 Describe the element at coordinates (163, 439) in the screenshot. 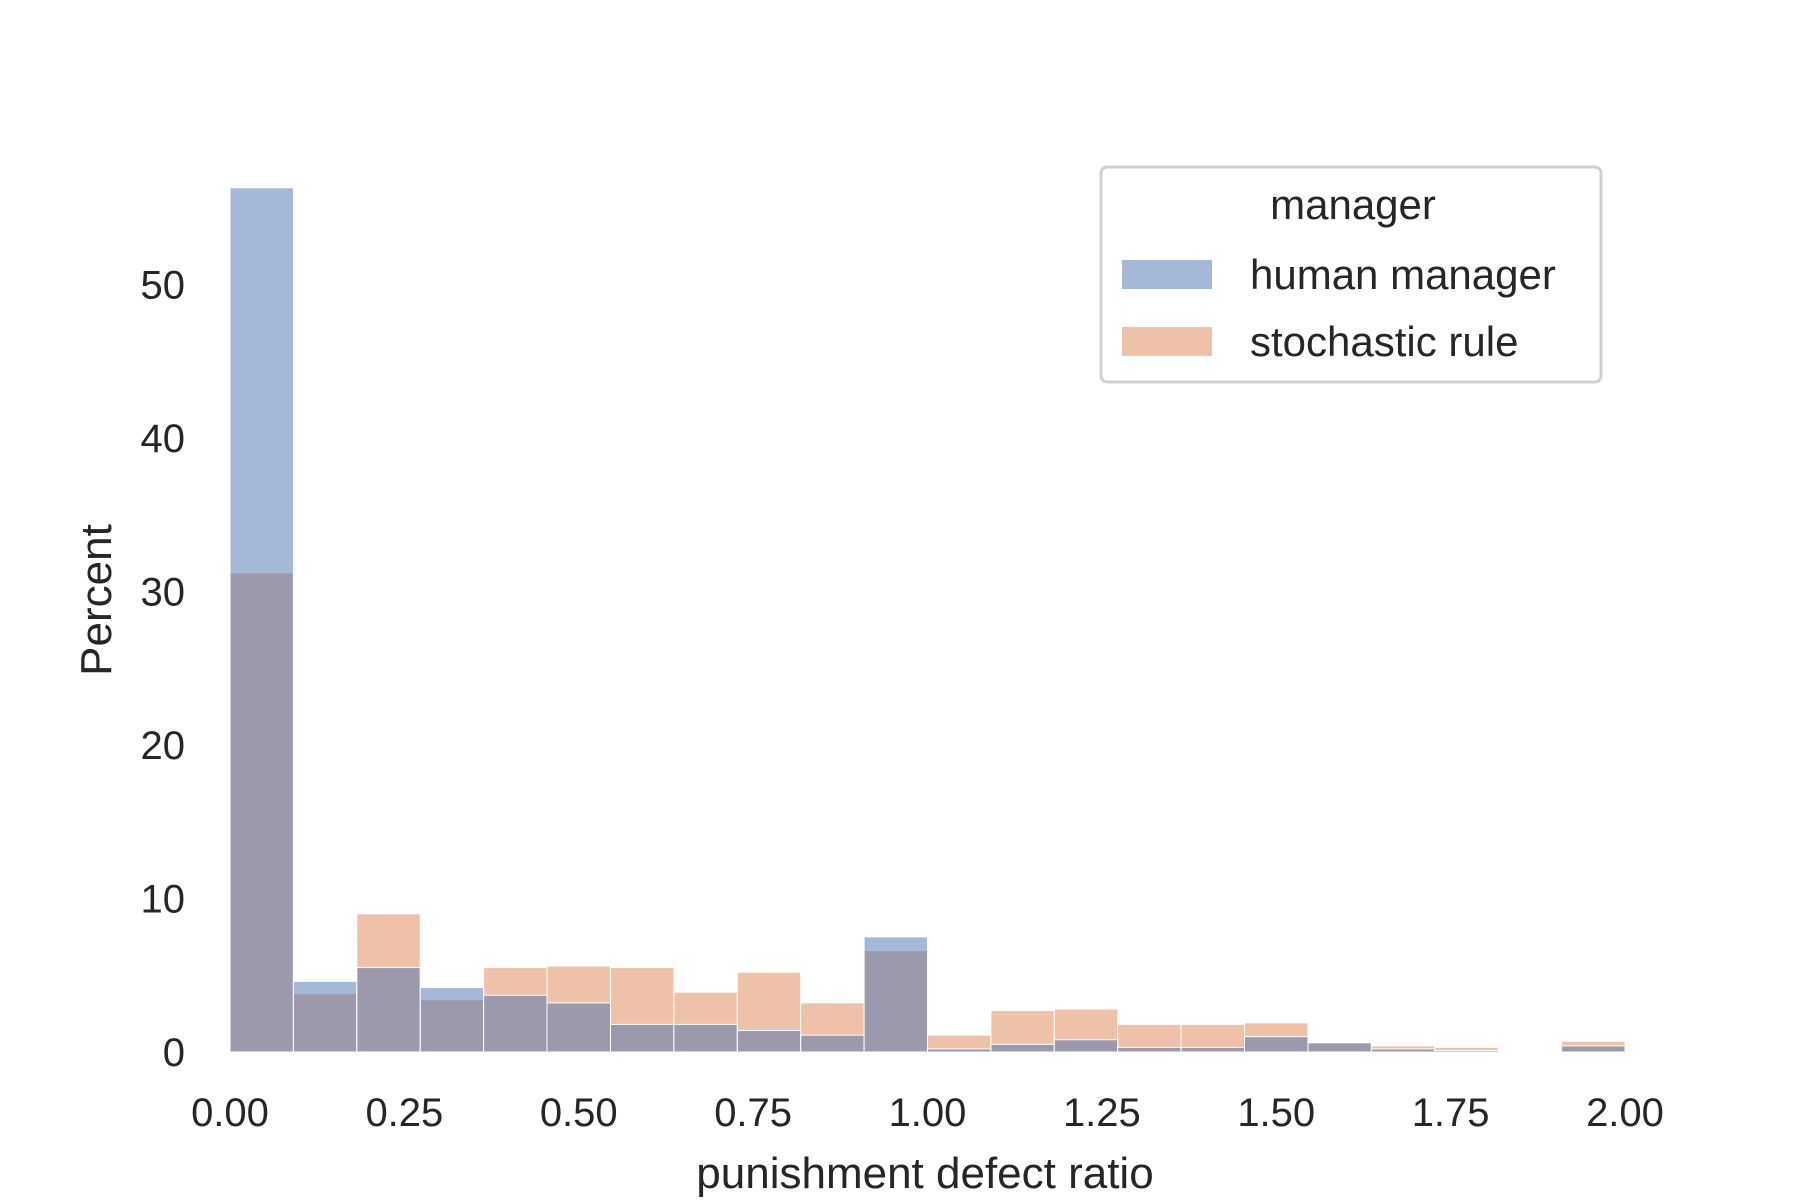

I see `y-tick-label: 40` at that location.